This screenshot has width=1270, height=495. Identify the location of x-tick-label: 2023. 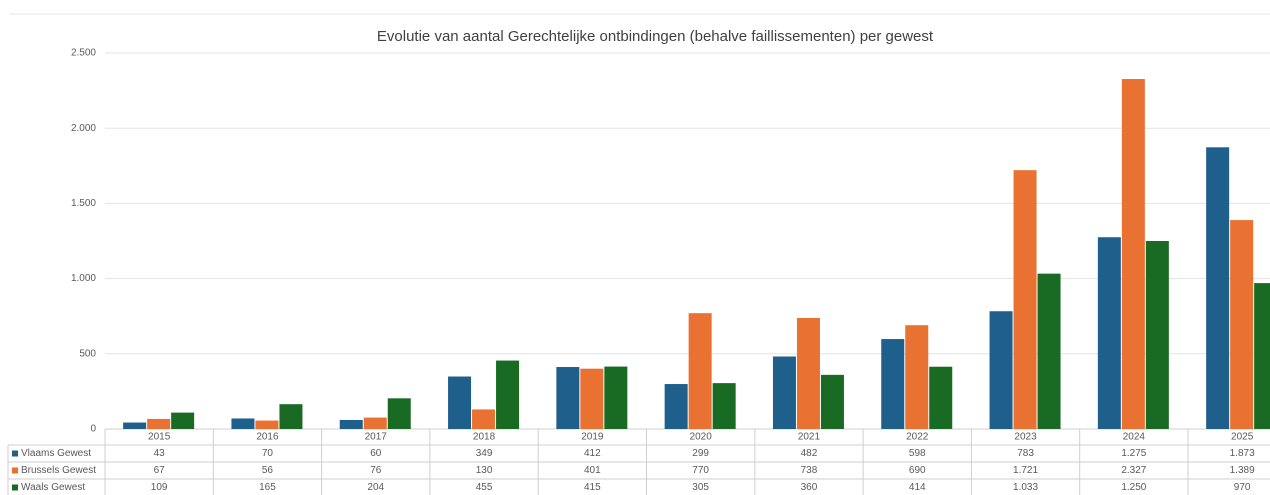
(1025, 437).